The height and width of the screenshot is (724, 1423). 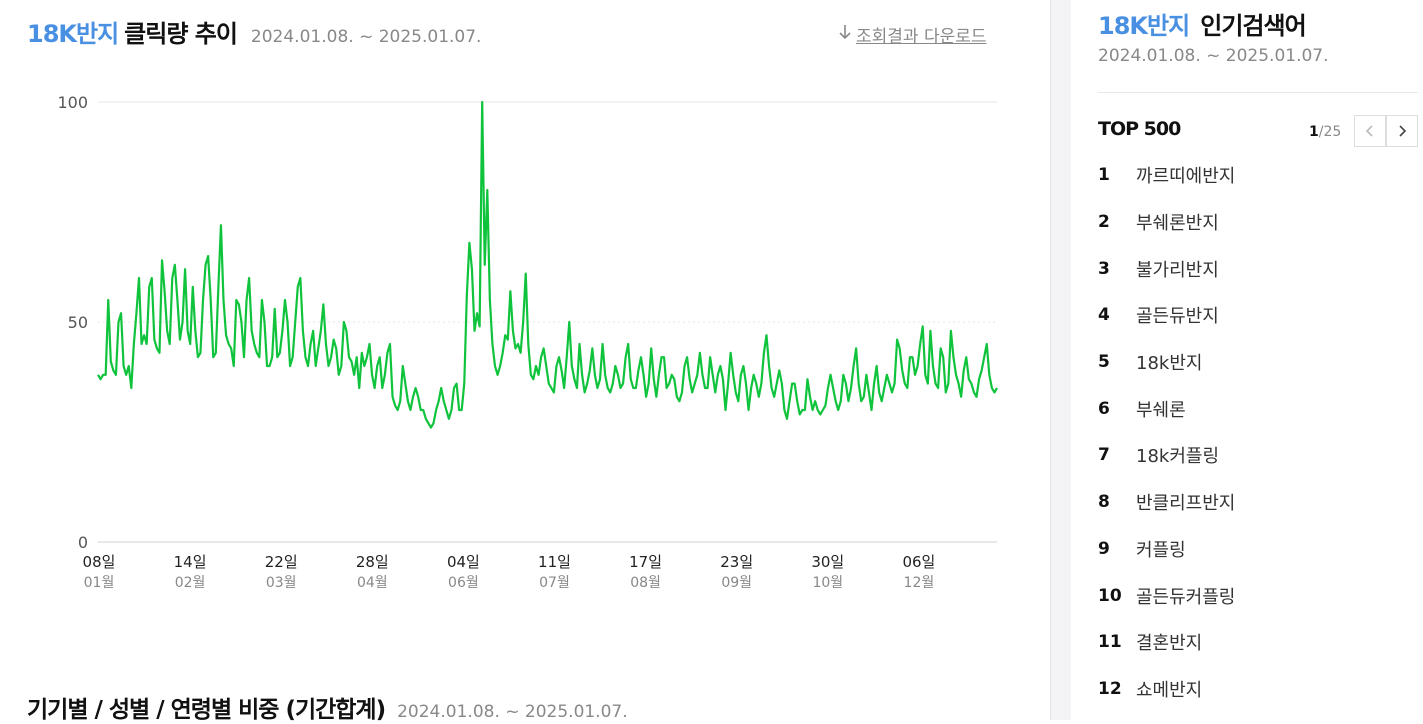 What do you see at coordinates (366, 37) in the screenshot?
I see `title-period: 2024.01.08. ~ 2025.01.07.` at bounding box center [366, 37].